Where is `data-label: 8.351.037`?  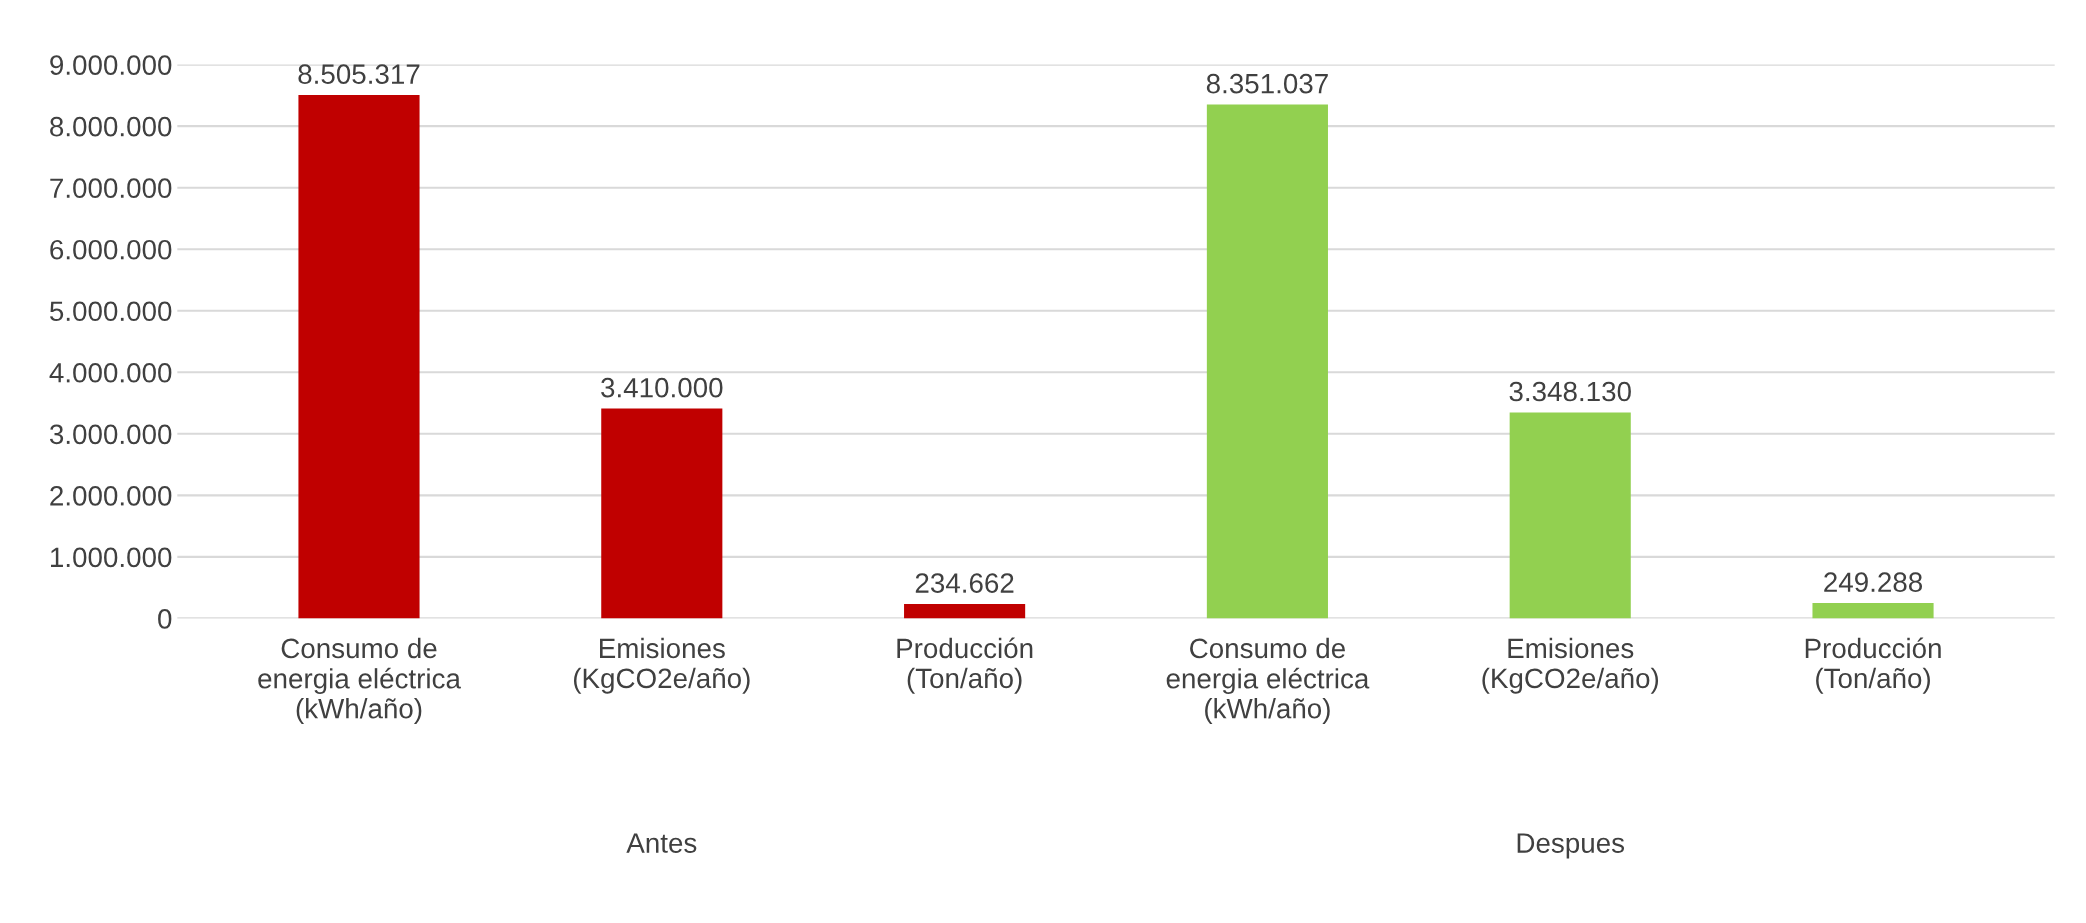 data-label: 8.351.037 is located at coordinates (1267, 83).